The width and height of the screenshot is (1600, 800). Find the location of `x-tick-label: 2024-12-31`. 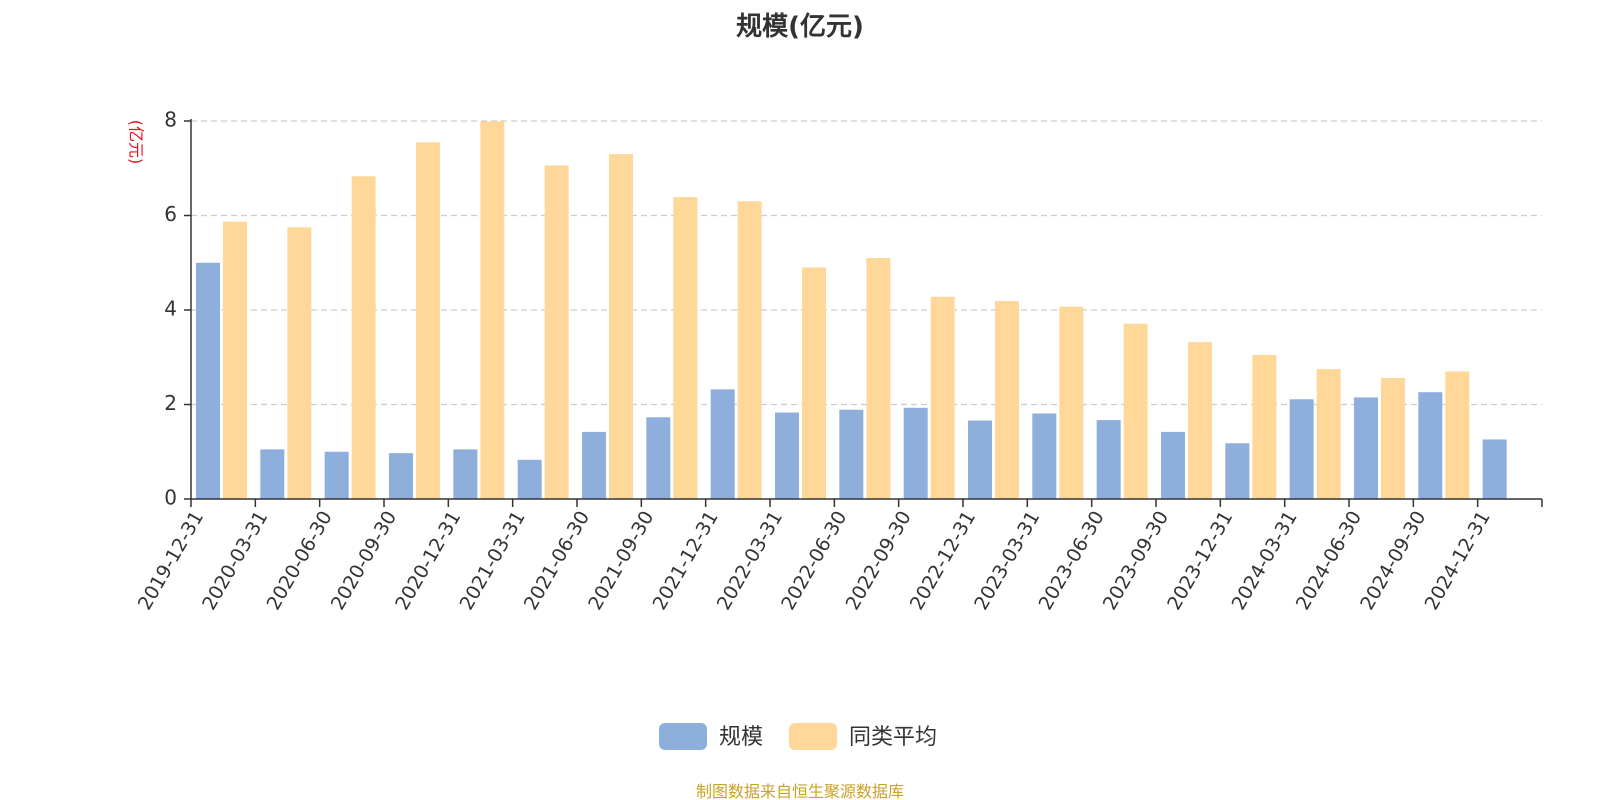

x-tick-label: 2024-12-31 is located at coordinates (1457, 560).